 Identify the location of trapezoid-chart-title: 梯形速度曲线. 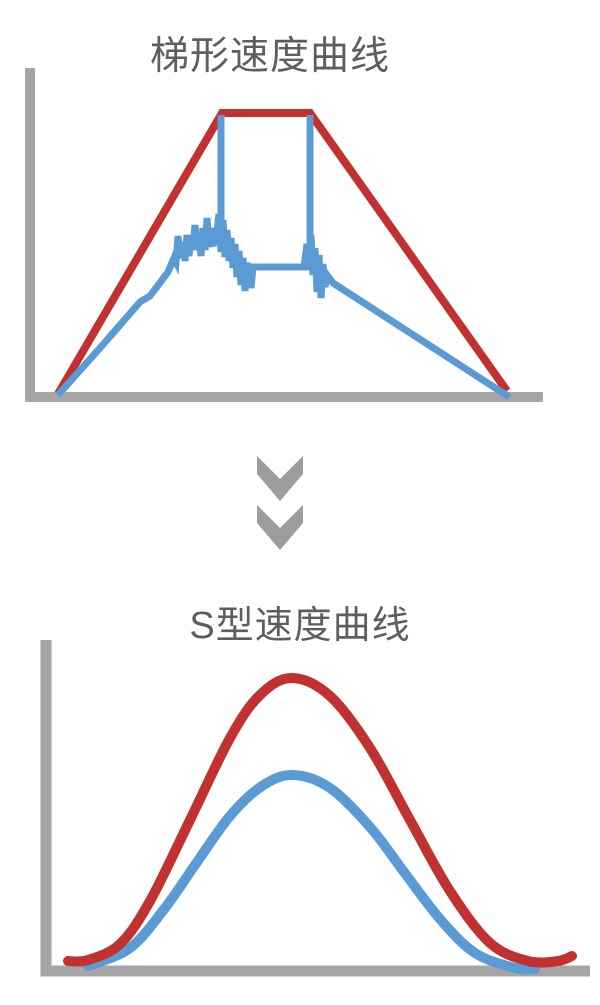
(269, 56).